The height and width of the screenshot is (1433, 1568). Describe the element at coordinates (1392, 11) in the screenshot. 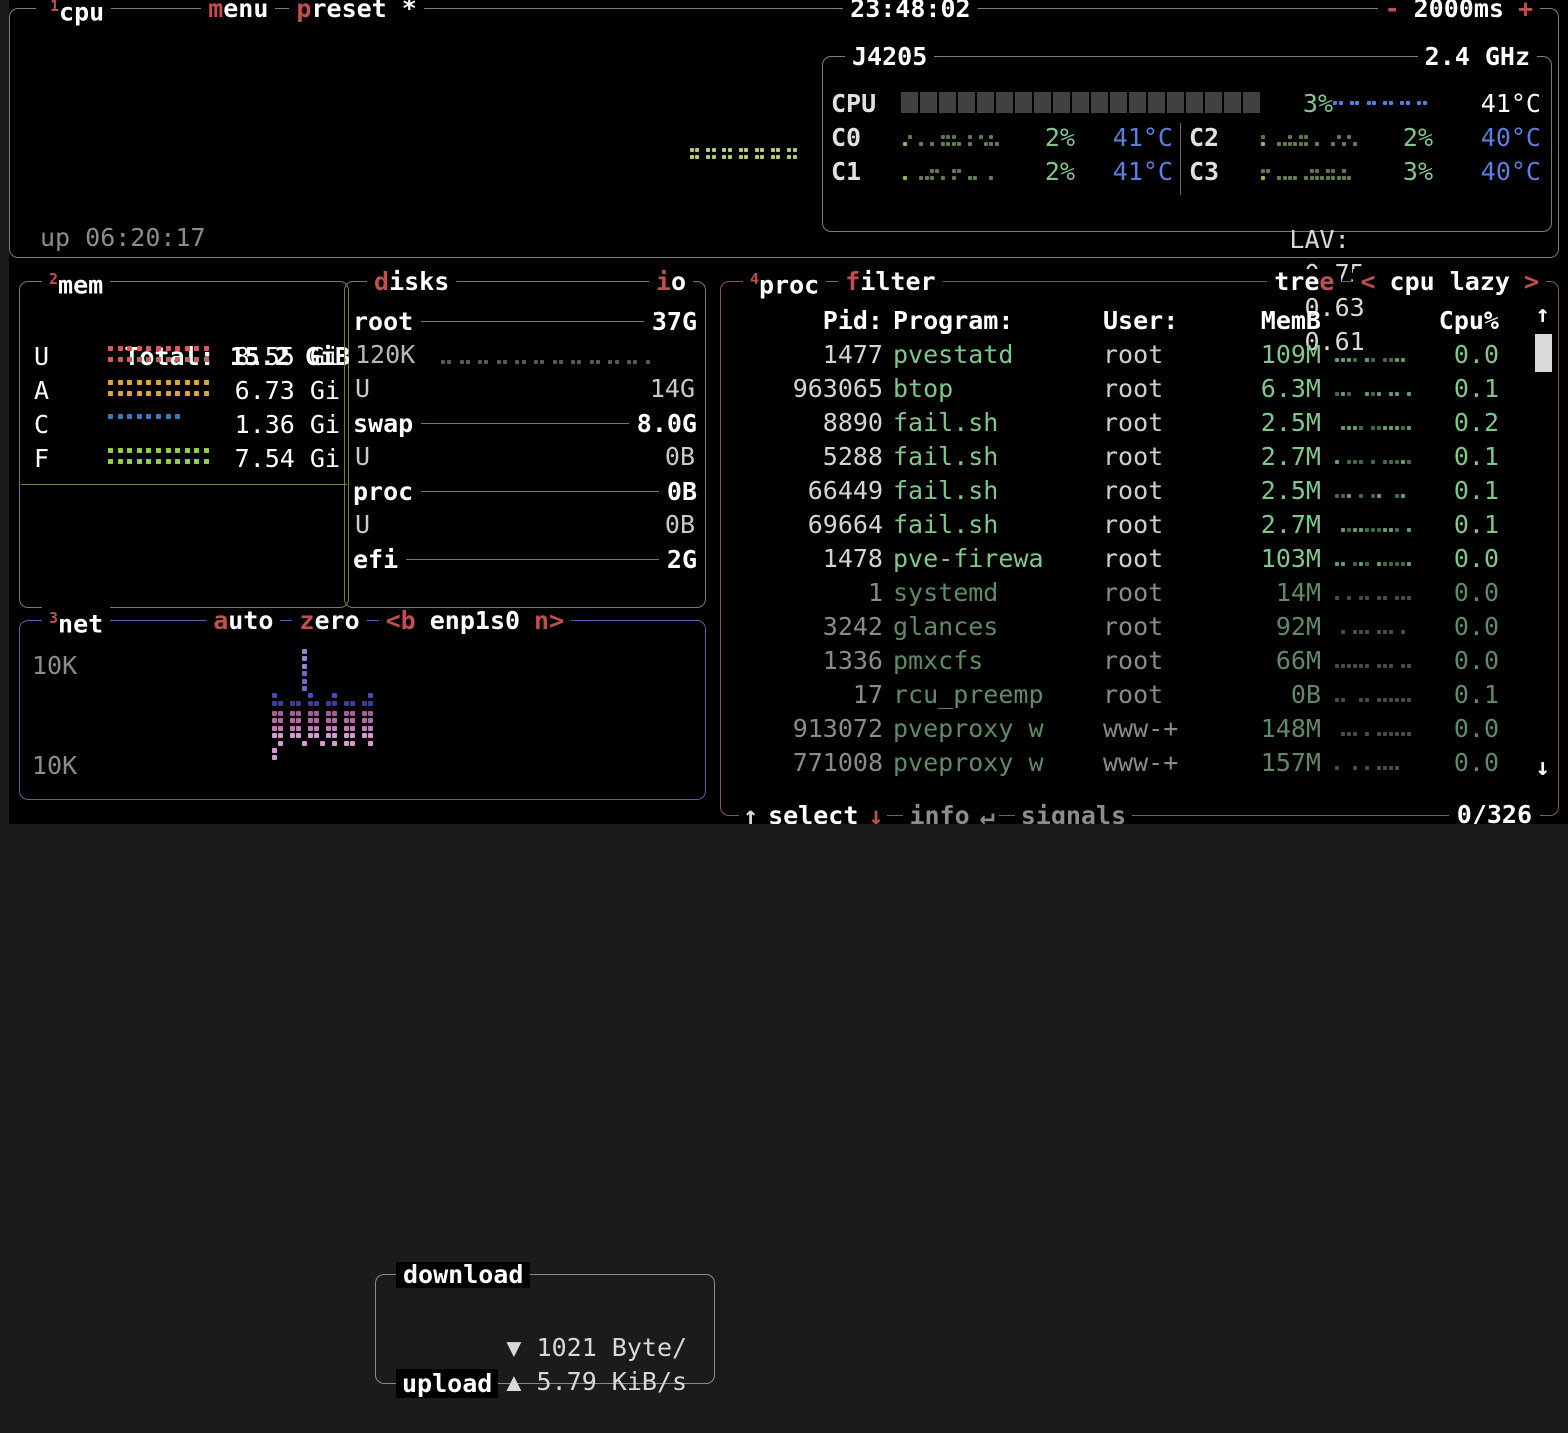

I see `interval-decrease-button: -` at that location.